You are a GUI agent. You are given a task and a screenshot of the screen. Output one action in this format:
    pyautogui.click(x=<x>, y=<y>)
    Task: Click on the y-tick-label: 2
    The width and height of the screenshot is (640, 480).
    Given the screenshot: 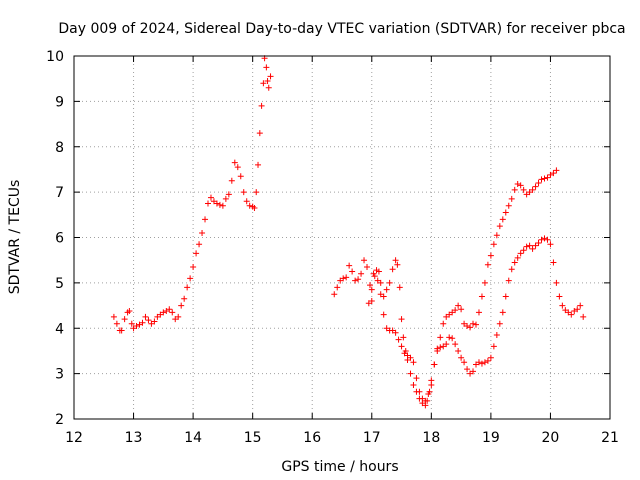 What is the action you would take?
    pyautogui.click(x=59, y=420)
    